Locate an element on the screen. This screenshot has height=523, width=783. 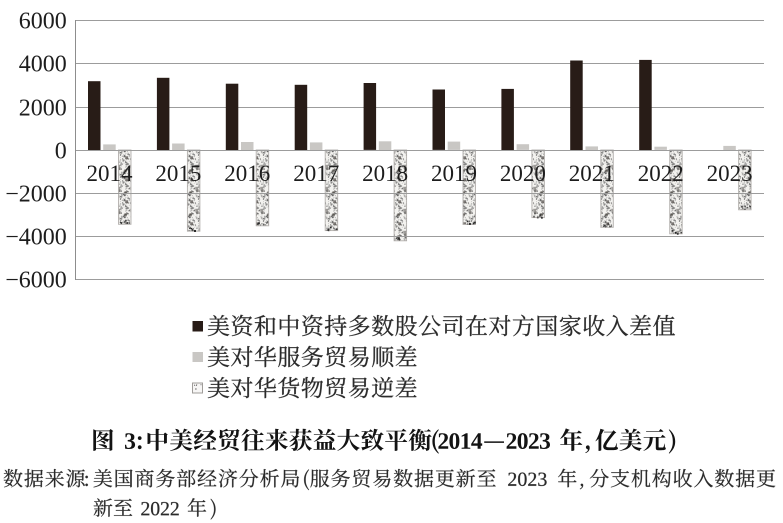
svg-text: −6000 is located at coordinates (36, 280).